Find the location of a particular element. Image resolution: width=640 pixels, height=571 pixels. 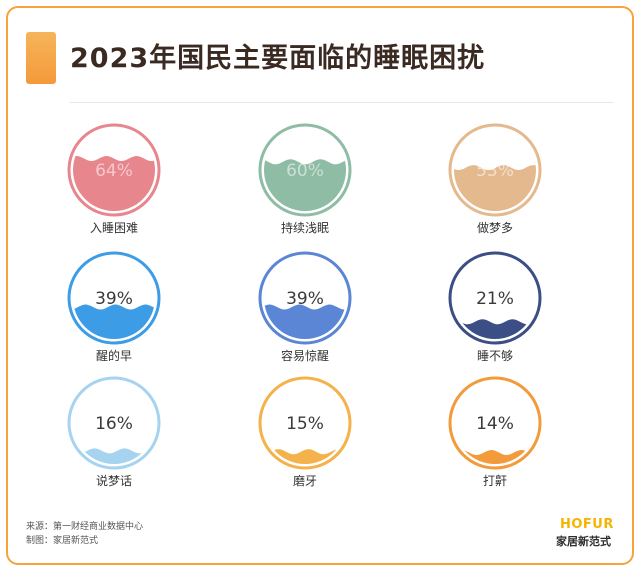

gauge-category-label: 容易惊醒 is located at coordinates (304, 356).